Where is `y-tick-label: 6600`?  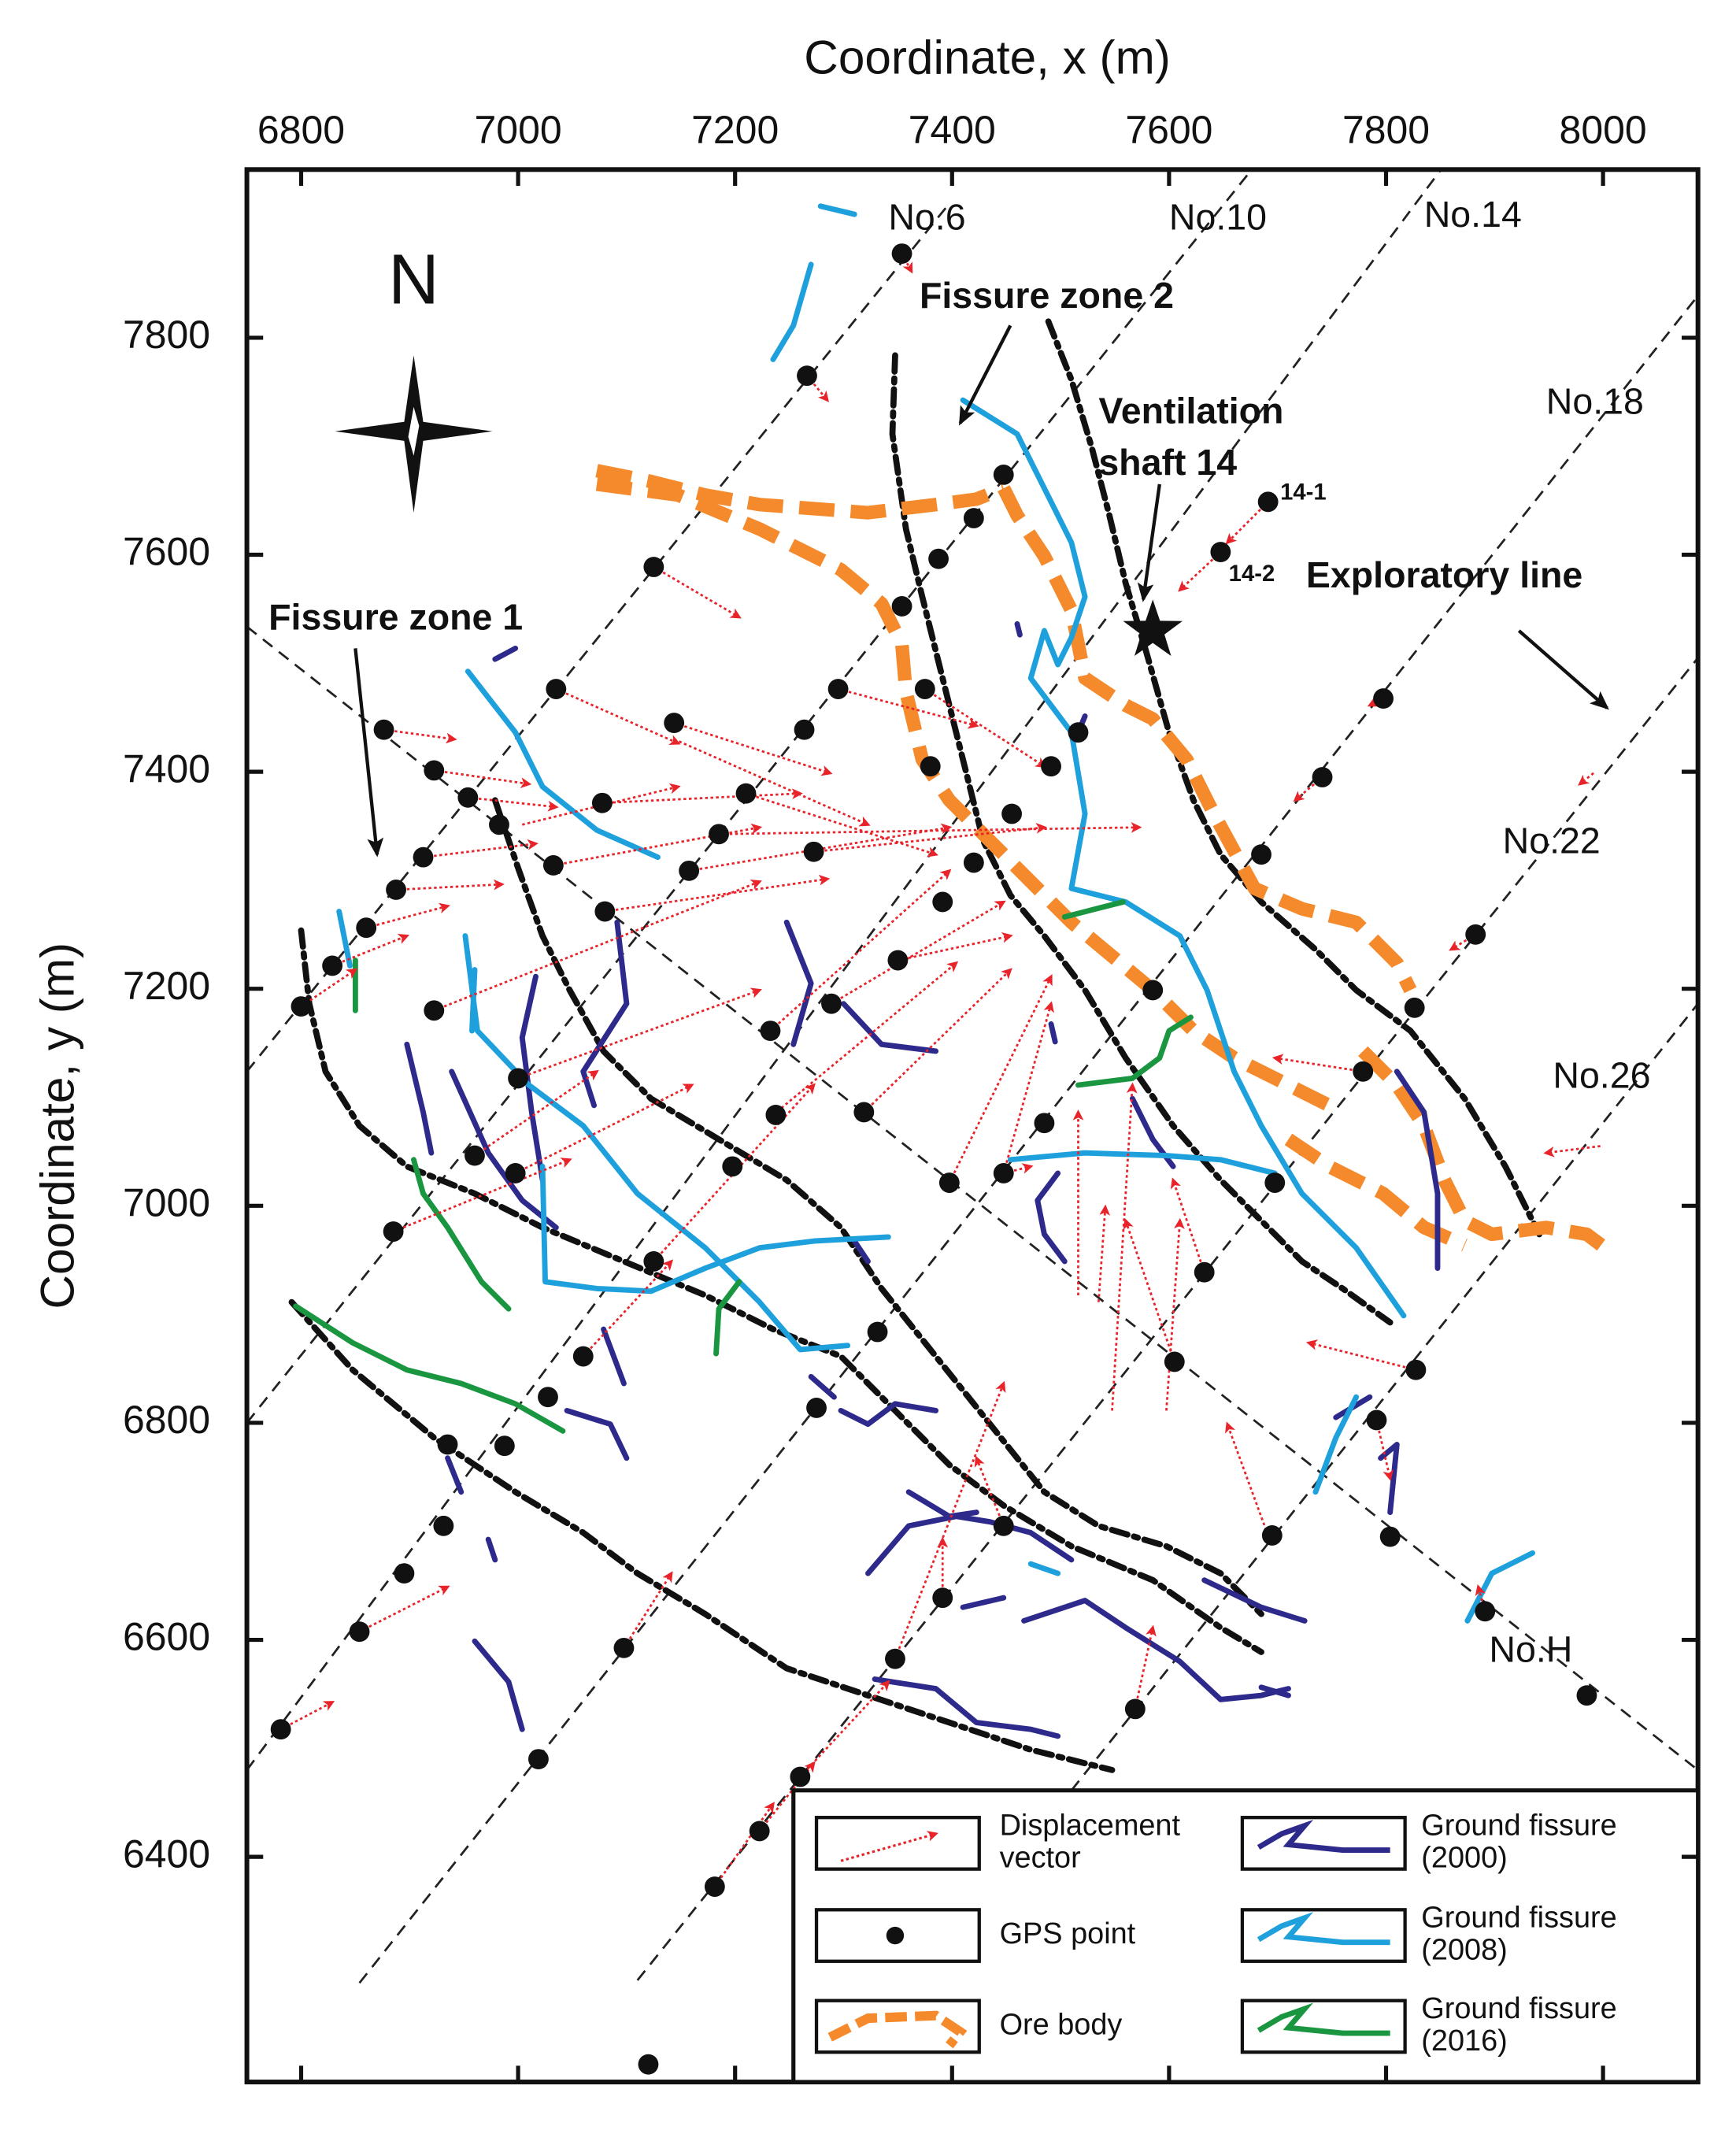
y-tick-label: 6600 is located at coordinates (166, 1637).